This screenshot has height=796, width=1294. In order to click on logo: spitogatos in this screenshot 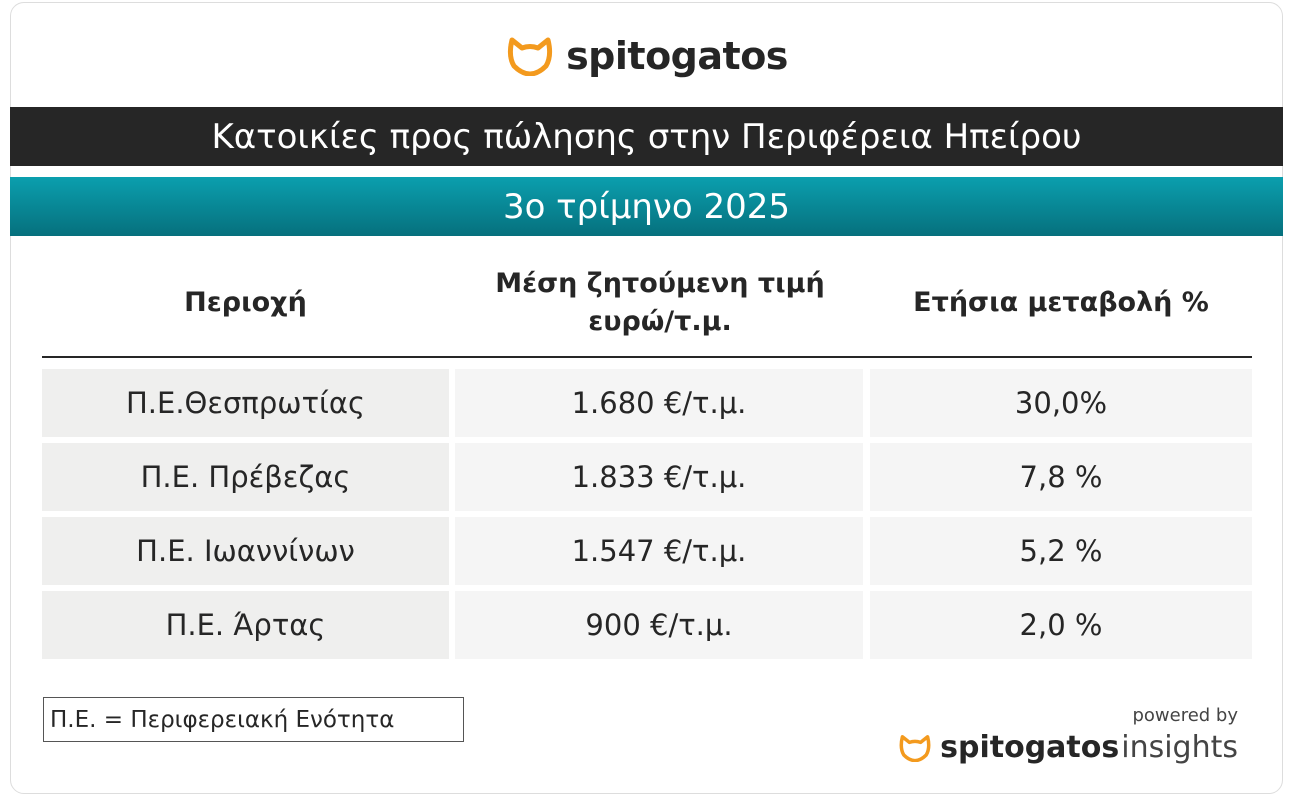, I will do `click(647, 56)`.